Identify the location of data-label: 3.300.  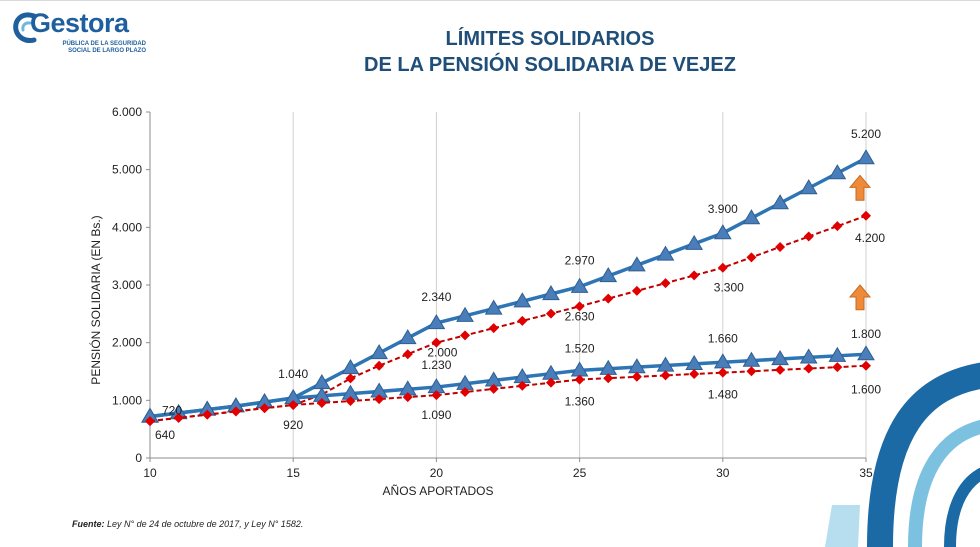
(729, 288).